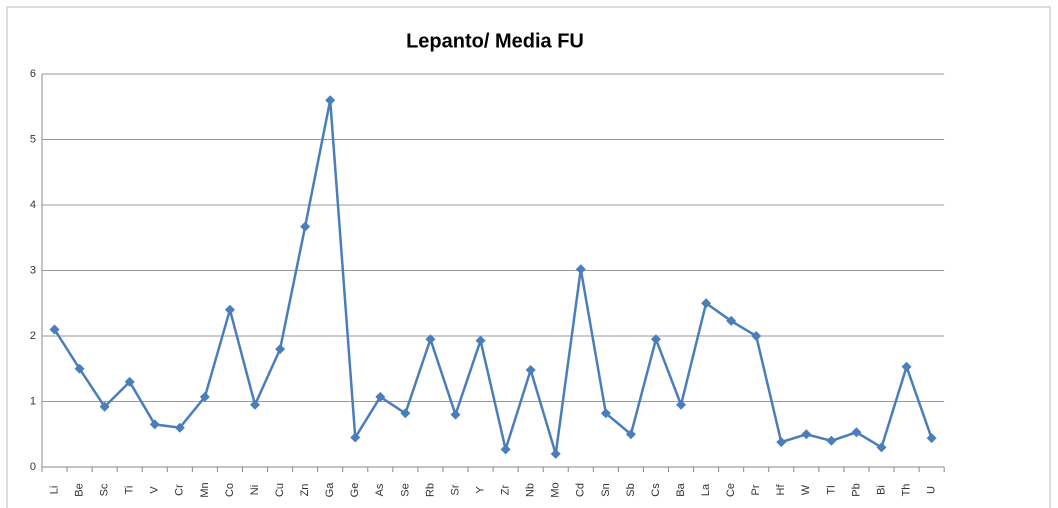 This screenshot has height=508, width=1058. I want to click on x-tick-label: Ti, so click(130, 490).